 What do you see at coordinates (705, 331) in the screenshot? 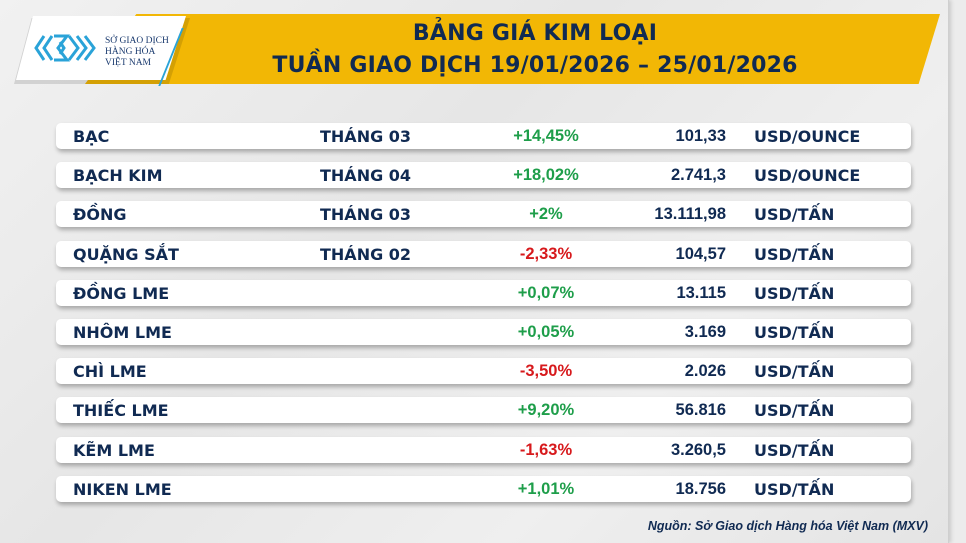
I see `price-value: 3.169` at bounding box center [705, 331].